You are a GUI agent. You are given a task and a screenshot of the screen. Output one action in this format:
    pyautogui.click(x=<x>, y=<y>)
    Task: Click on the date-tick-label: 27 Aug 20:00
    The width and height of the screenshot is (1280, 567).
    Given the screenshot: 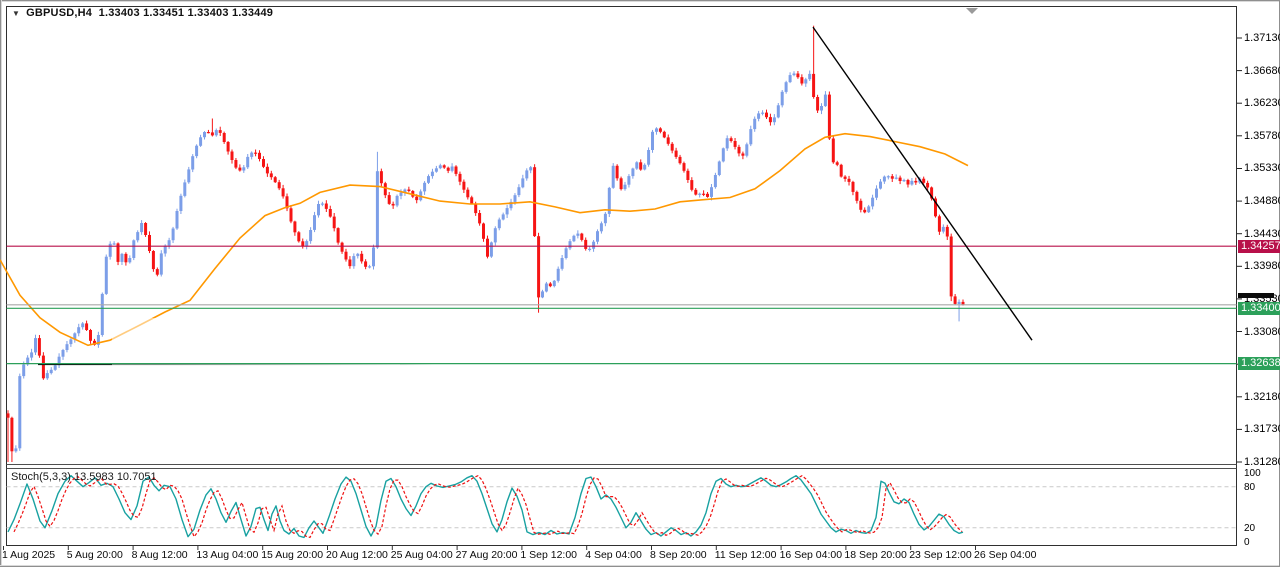 What is the action you would take?
    pyautogui.click(x=486, y=555)
    